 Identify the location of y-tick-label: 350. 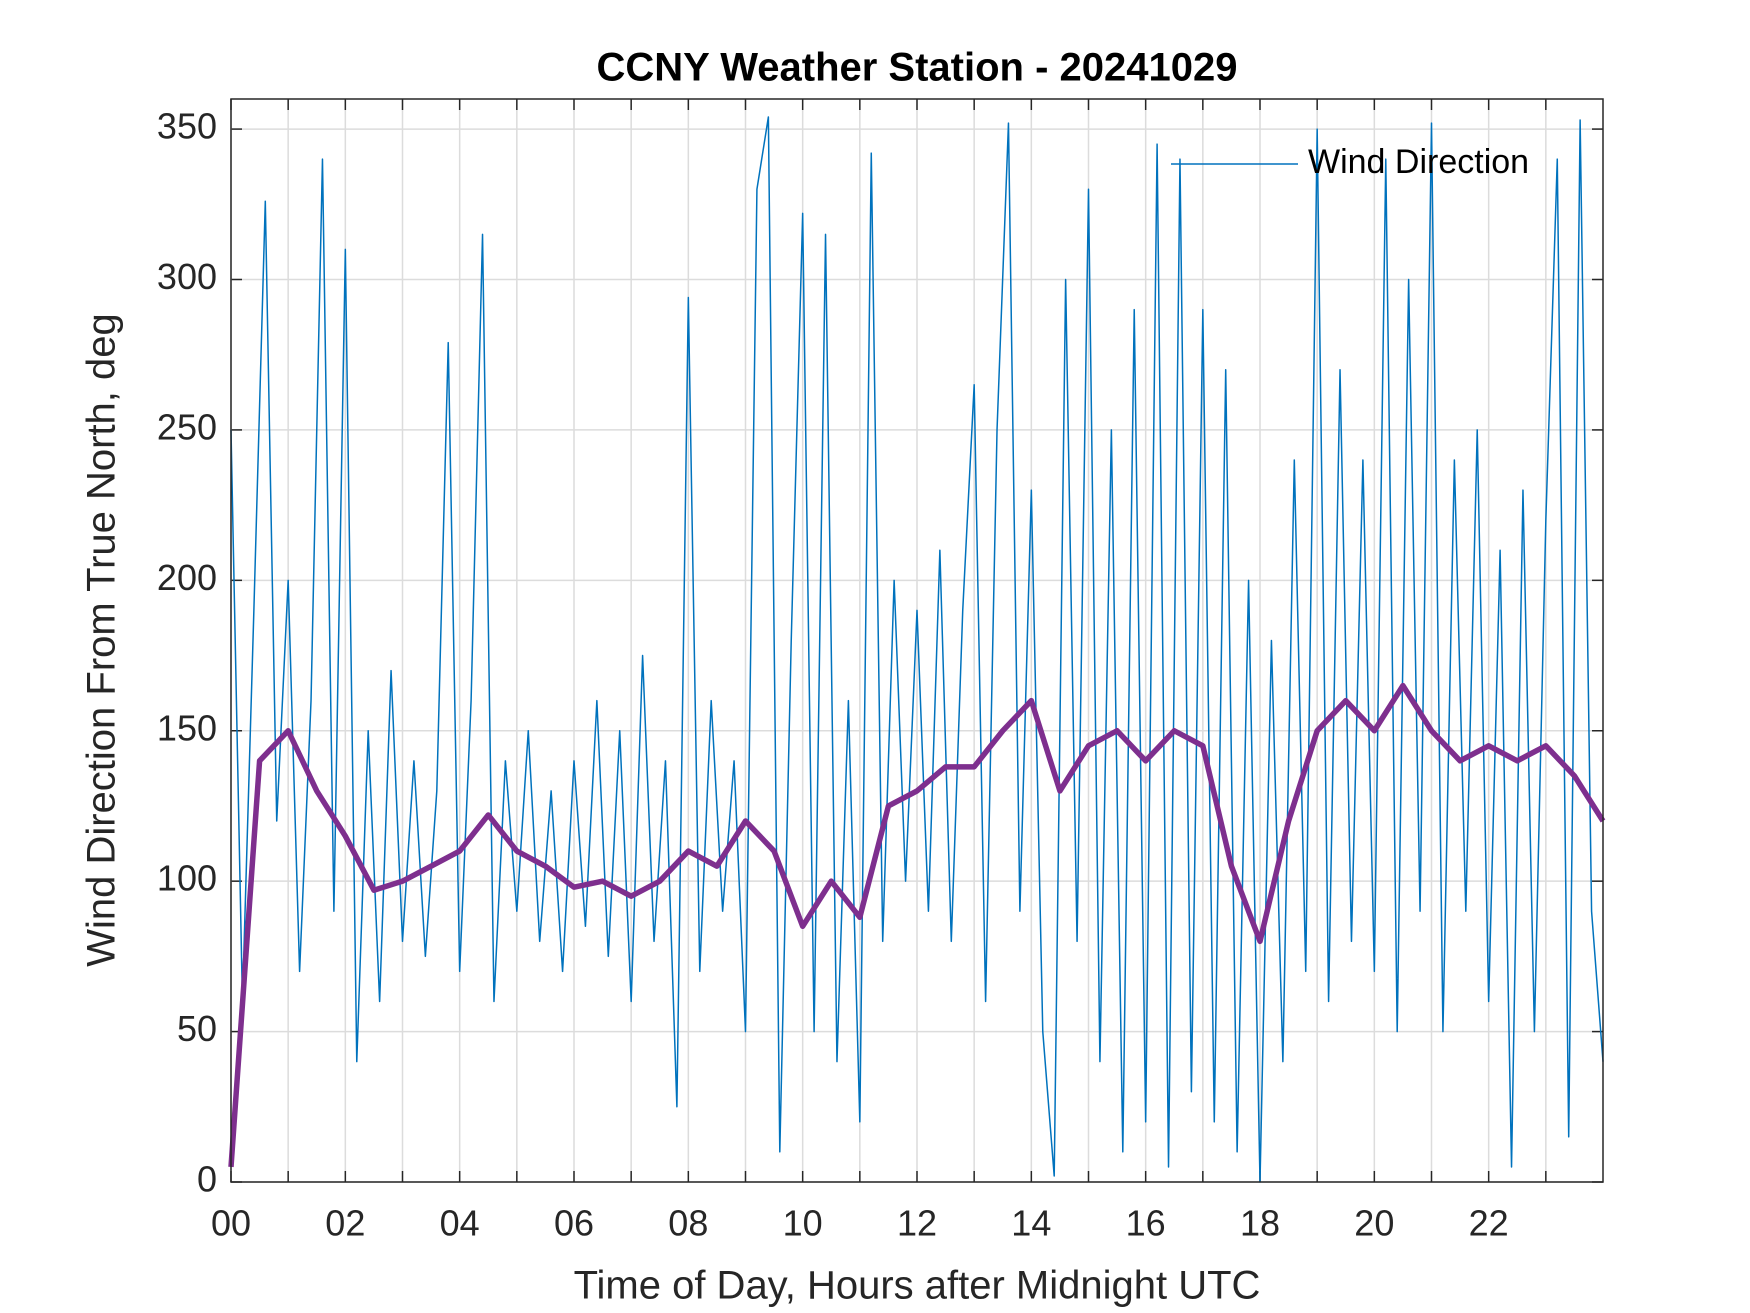
(187, 126).